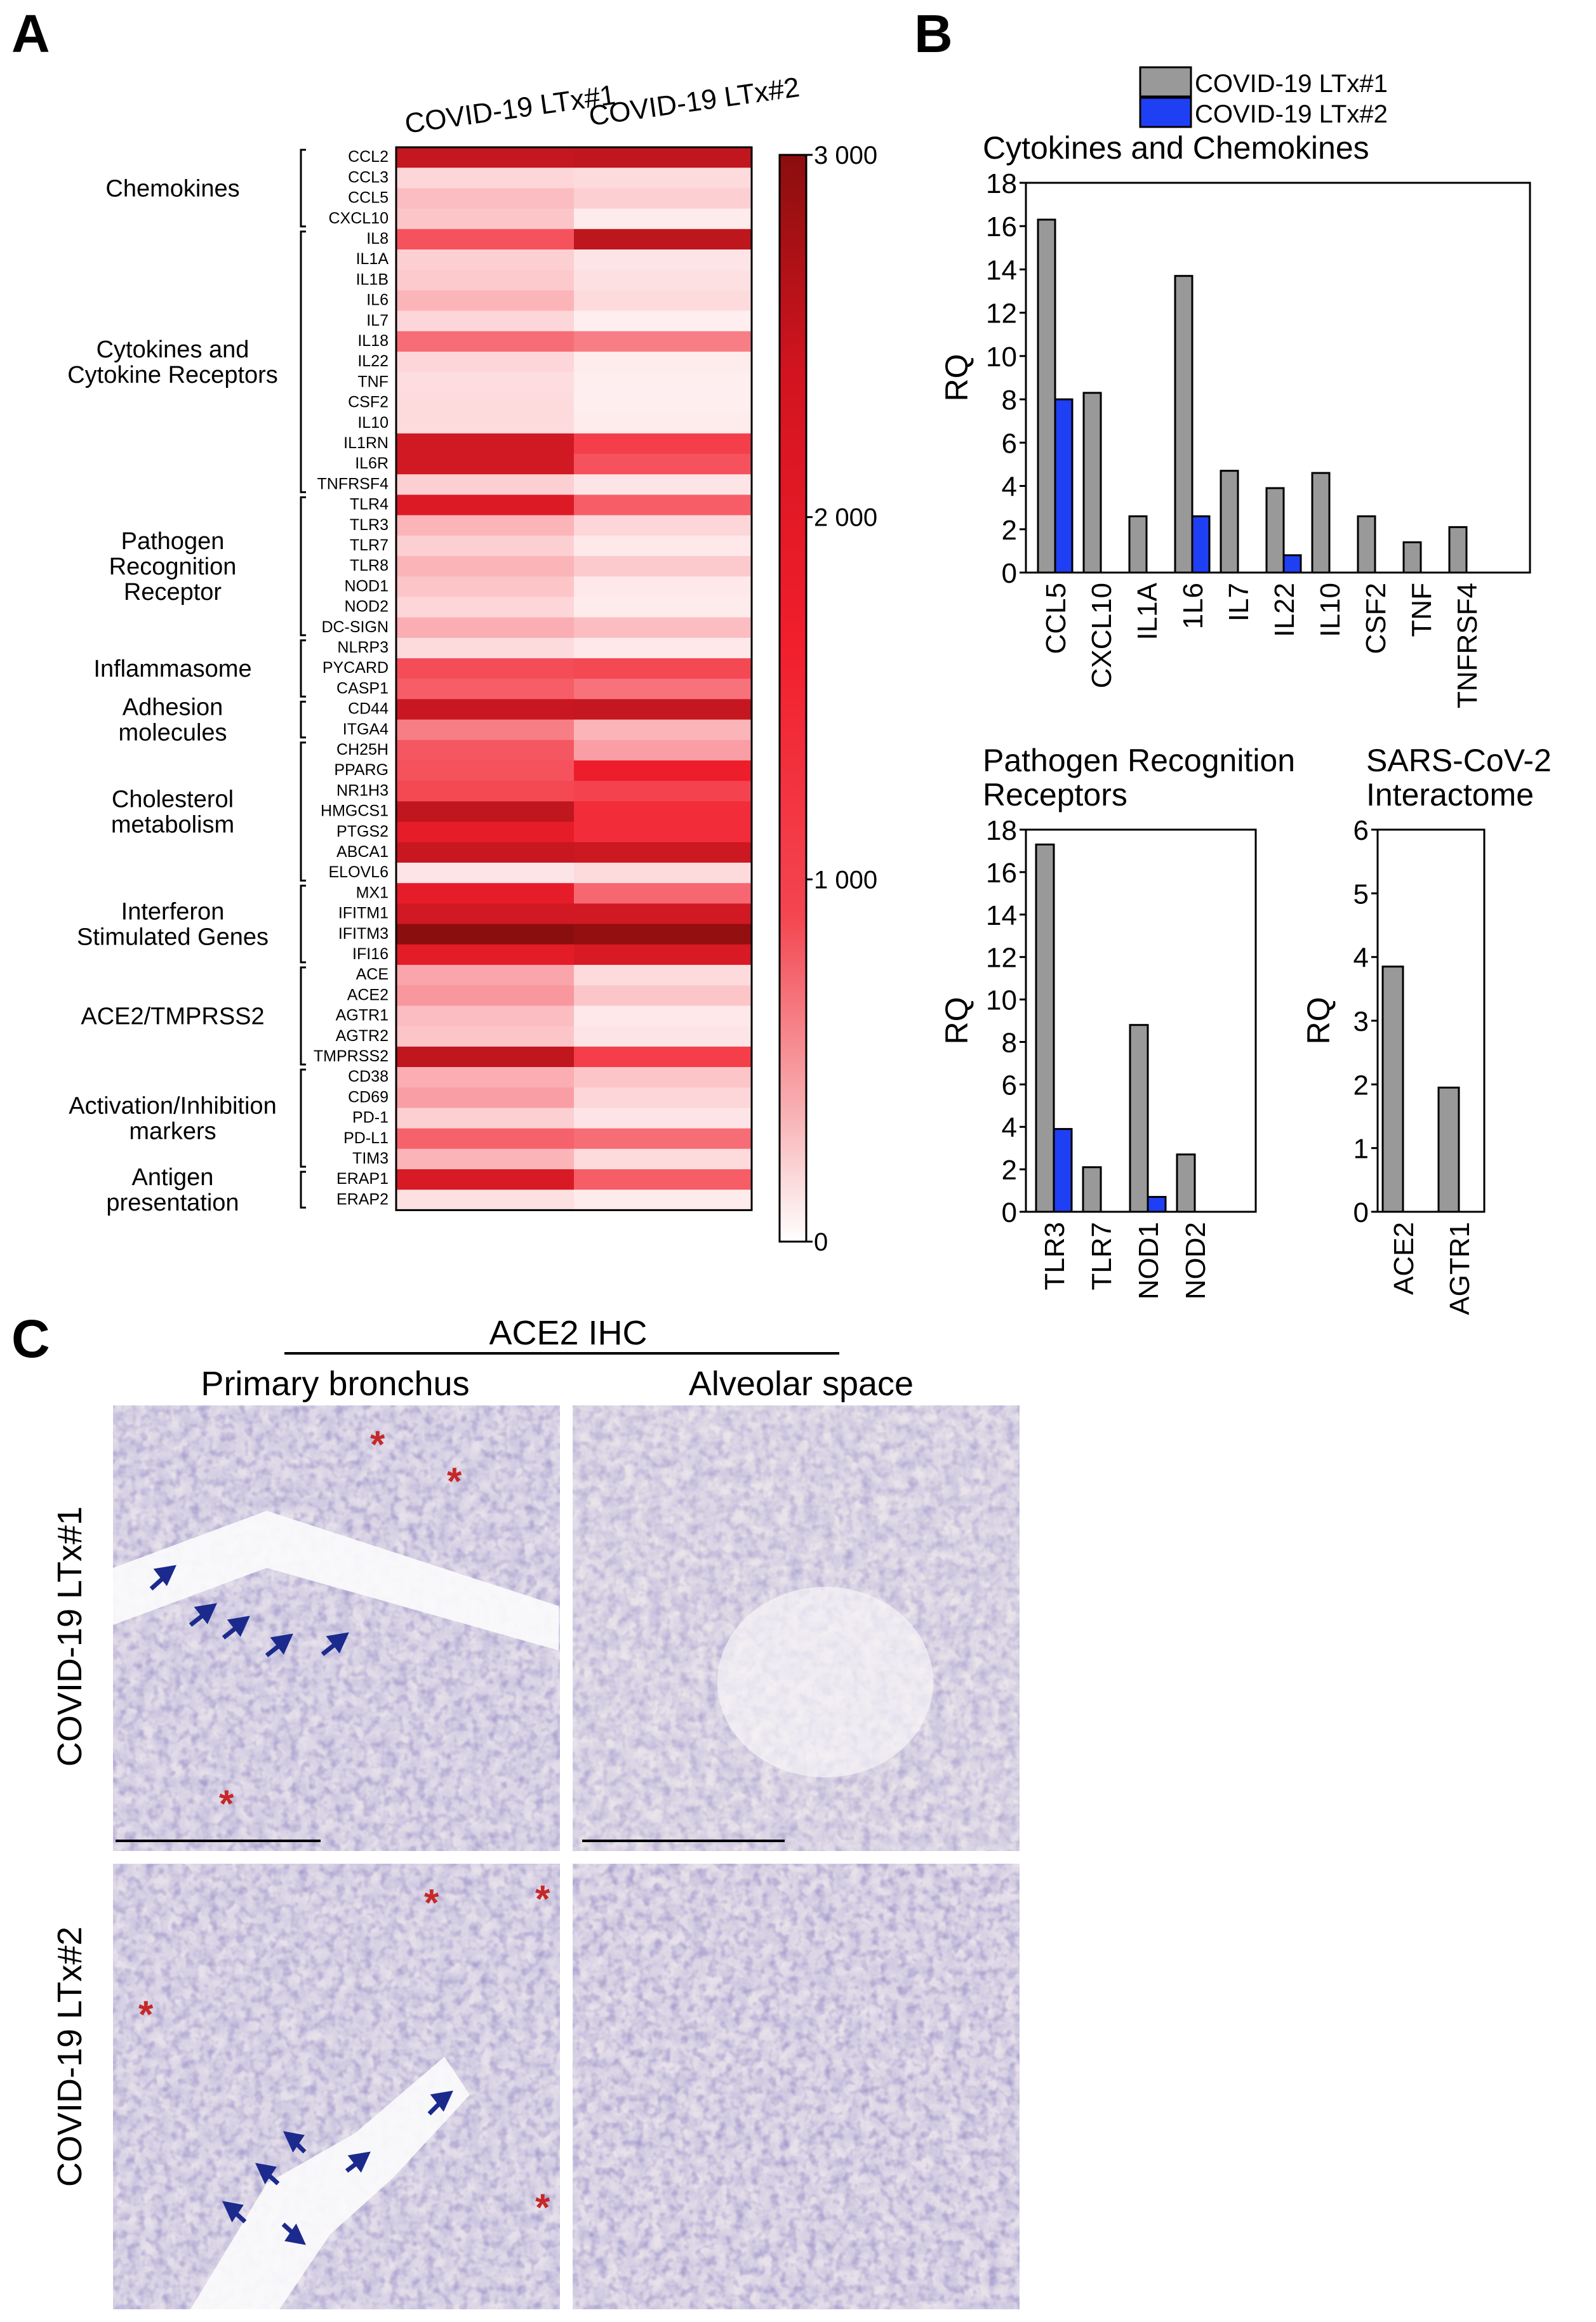 The image size is (1596, 2322). I want to click on x-tick-label: TLR7, so click(1101, 1256).